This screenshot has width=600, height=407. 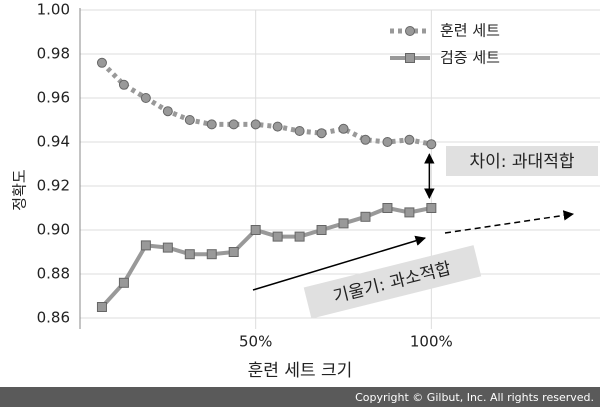 I want to click on y-tick-label: 0.94, so click(x=53, y=142).